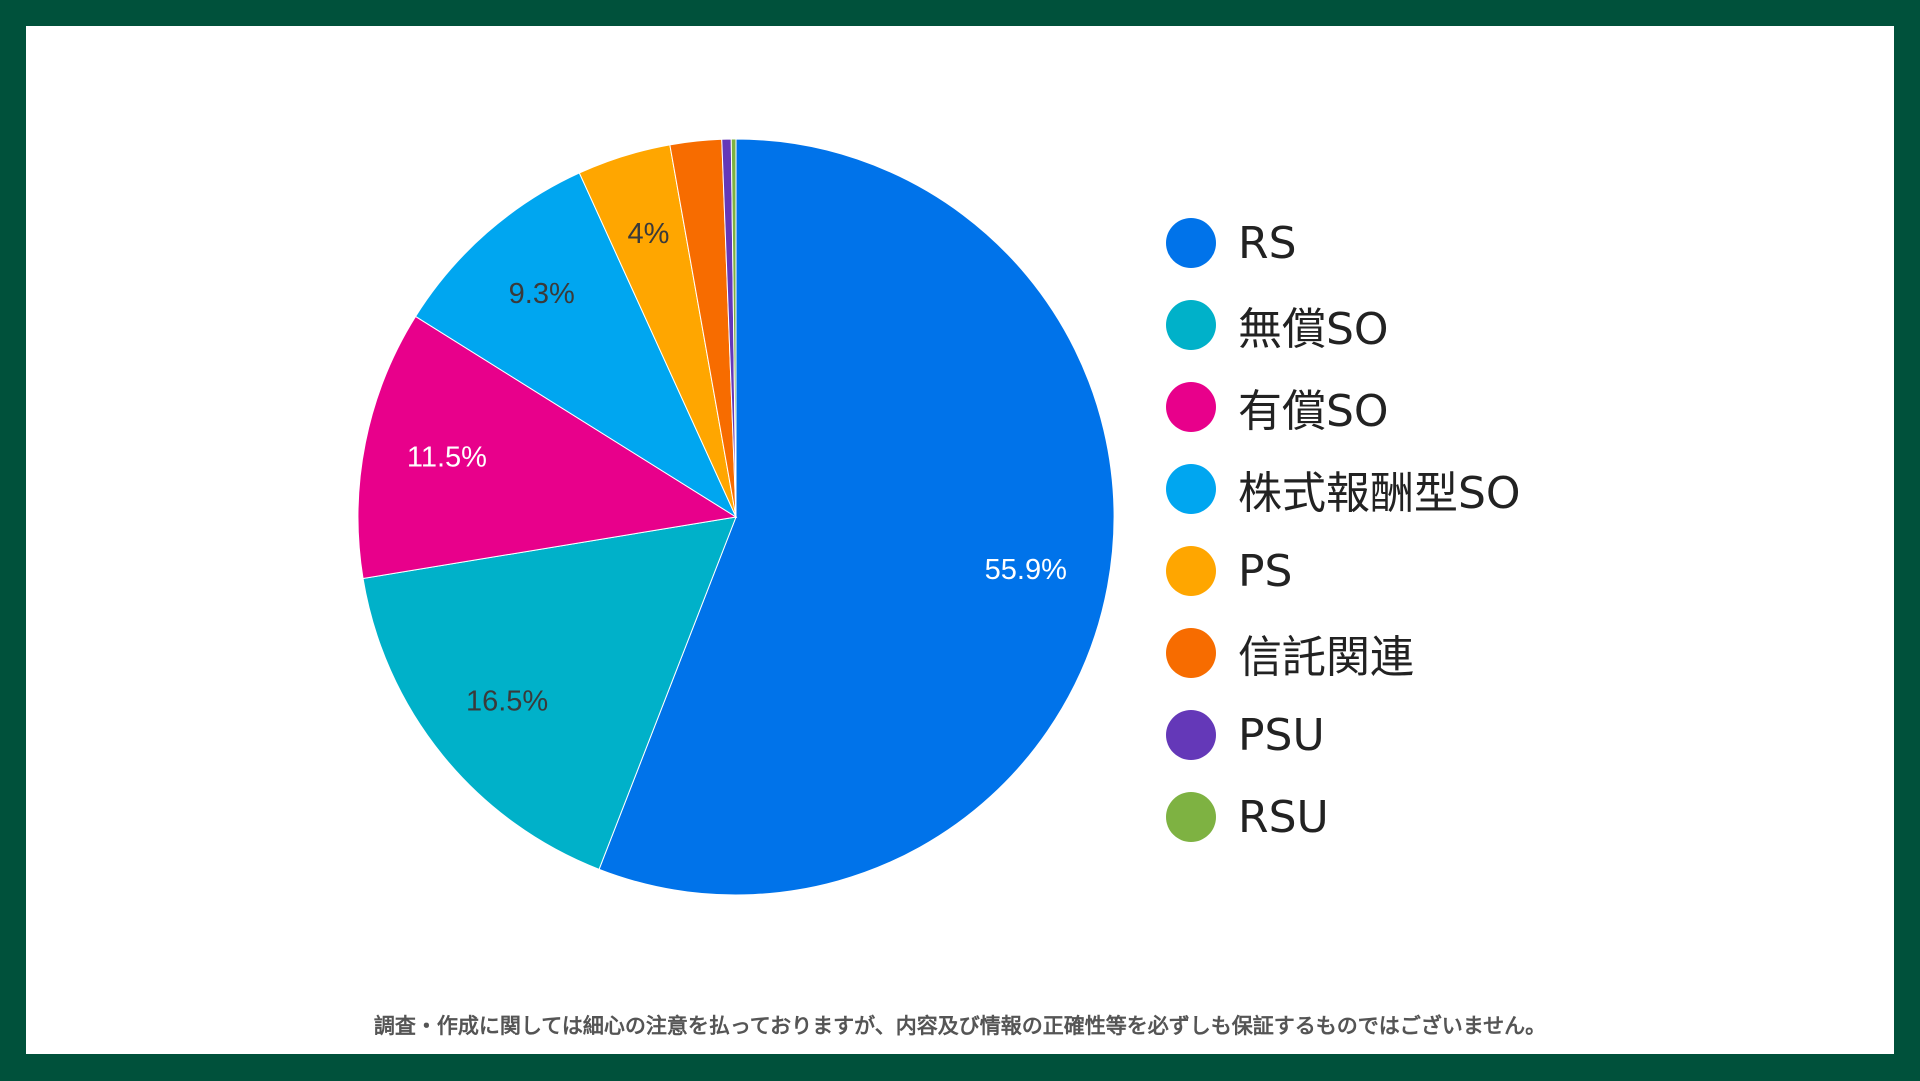  What do you see at coordinates (1267, 243) in the screenshot?
I see `legend-label: RS` at bounding box center [1267, 243].